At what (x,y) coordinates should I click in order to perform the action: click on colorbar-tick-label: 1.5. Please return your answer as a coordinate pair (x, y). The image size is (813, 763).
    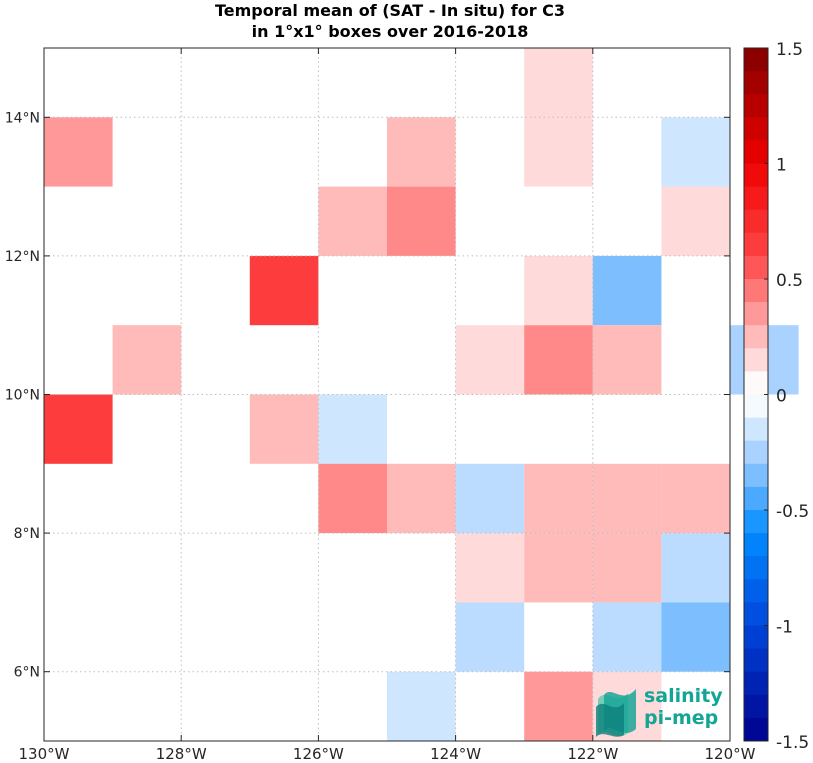
    Looking at the image, I should click on (789, 50).